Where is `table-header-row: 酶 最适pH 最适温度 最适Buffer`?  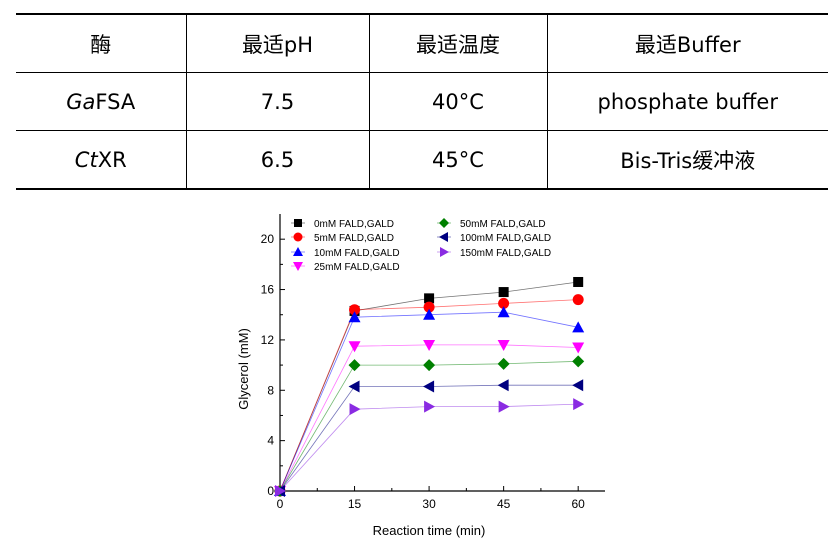
table-header-row: 酶 最适pH 最适温度 最适Buffer is located at coordinates (422, 43).